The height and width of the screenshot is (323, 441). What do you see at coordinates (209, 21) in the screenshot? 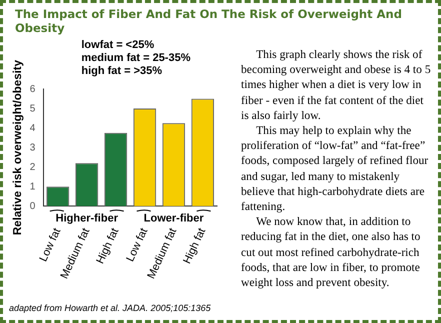
I see `chart-title: The Impact of Fiber And Fat On The Risk of Overweight And Obesity` at bounding box center [209, 21].